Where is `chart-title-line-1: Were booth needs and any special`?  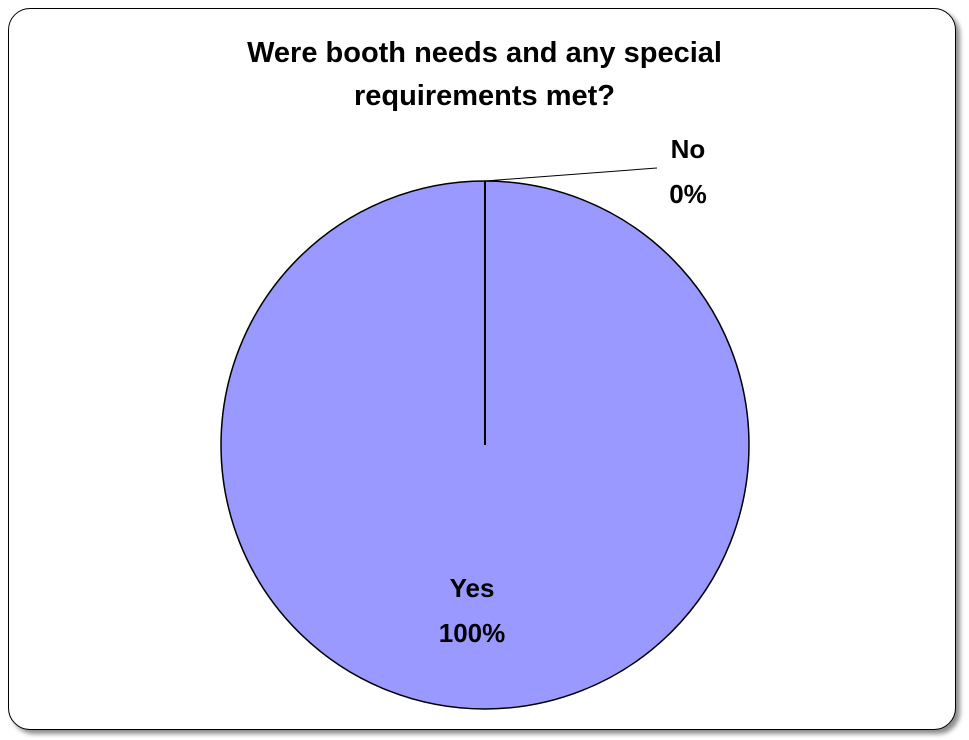
chart-title-line-1: Were booth needs and any special is located at coordinates (484, 53).